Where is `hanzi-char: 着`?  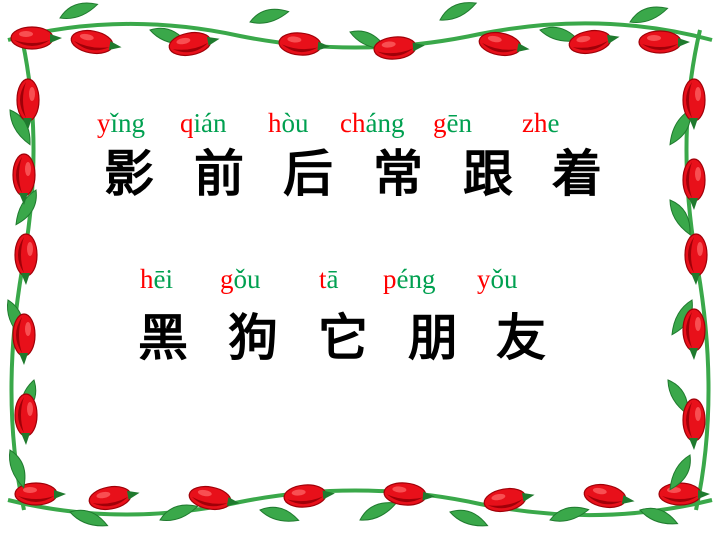 hanzi-char: 着 is located at coordinates (577, 174).